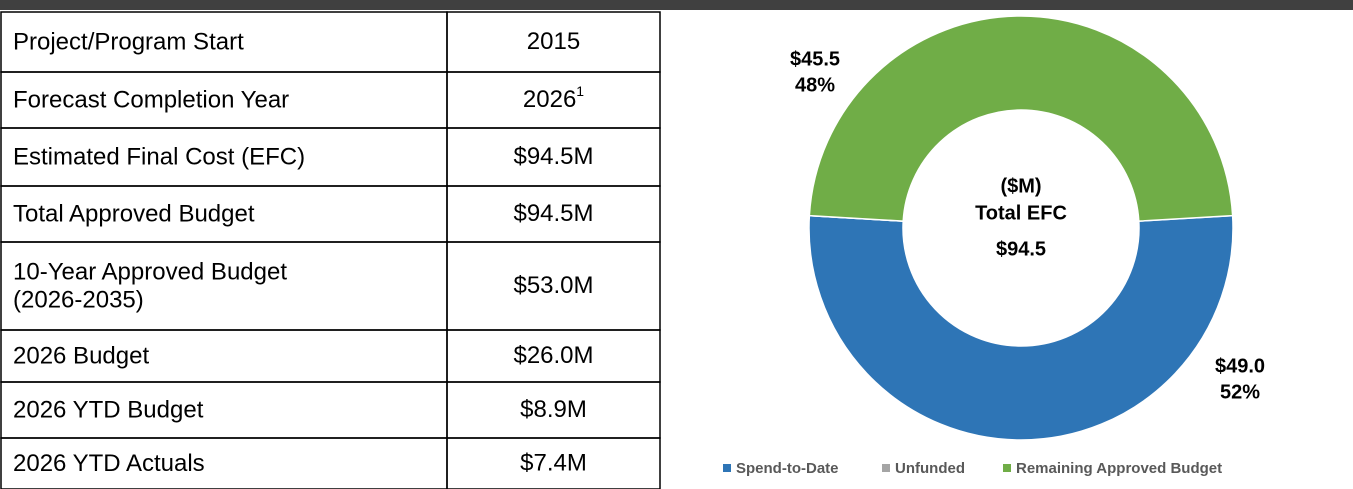 The width and height of the screenshot is (1353, 489). Describe the element at coordinates (109, 463) in the screenshot. I see `row-label: 2026 YTD Actuals` at that location.